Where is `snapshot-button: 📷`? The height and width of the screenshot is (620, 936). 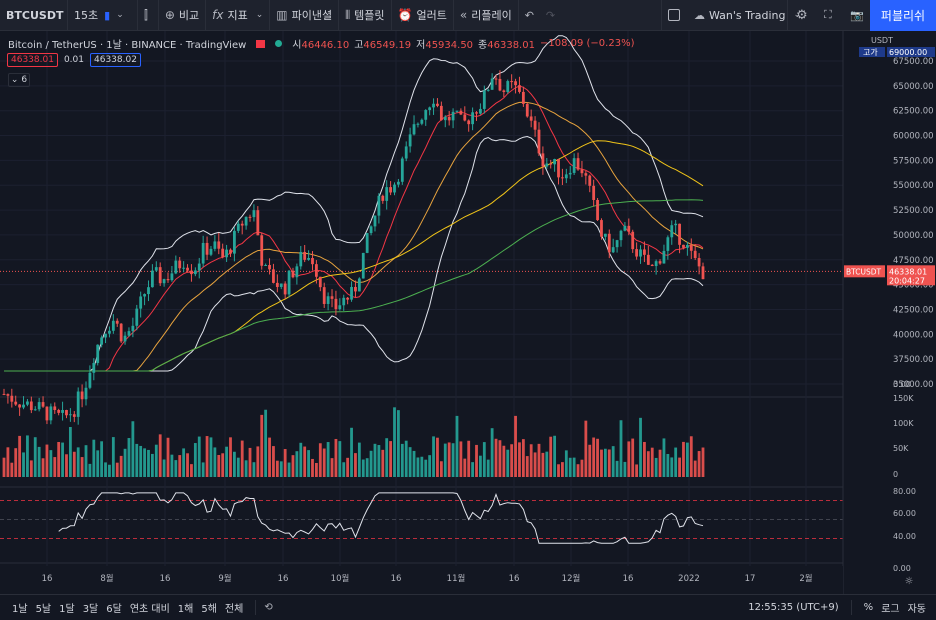 snapshot-button: 📷 is located at coordinates (857, 15).